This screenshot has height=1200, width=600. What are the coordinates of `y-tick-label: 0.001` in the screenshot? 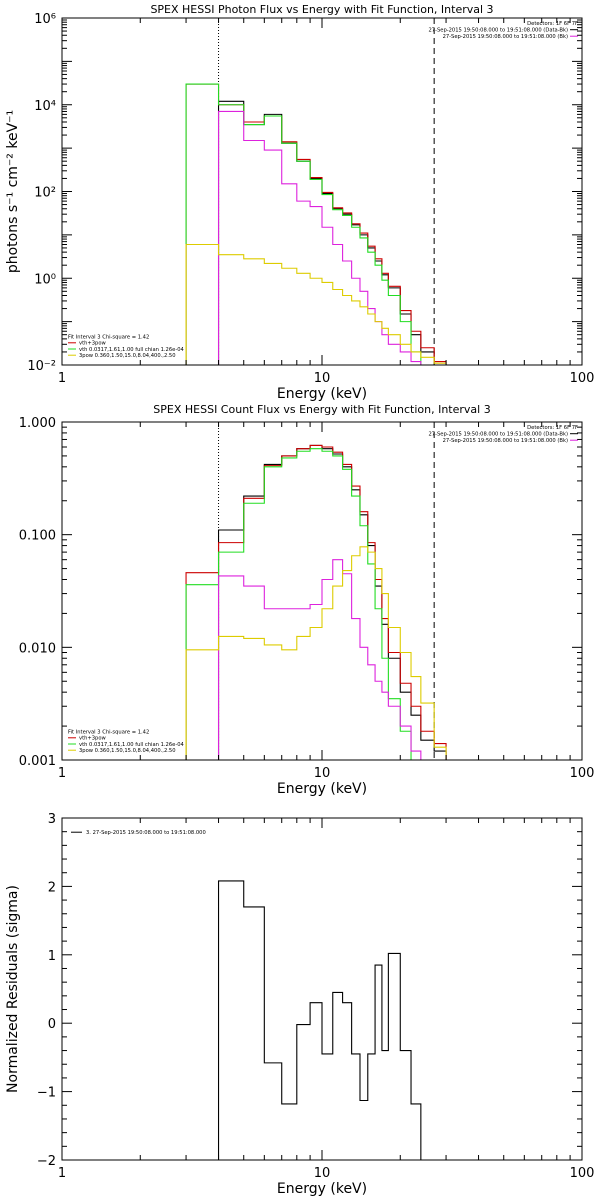 It's located at (37, 761).